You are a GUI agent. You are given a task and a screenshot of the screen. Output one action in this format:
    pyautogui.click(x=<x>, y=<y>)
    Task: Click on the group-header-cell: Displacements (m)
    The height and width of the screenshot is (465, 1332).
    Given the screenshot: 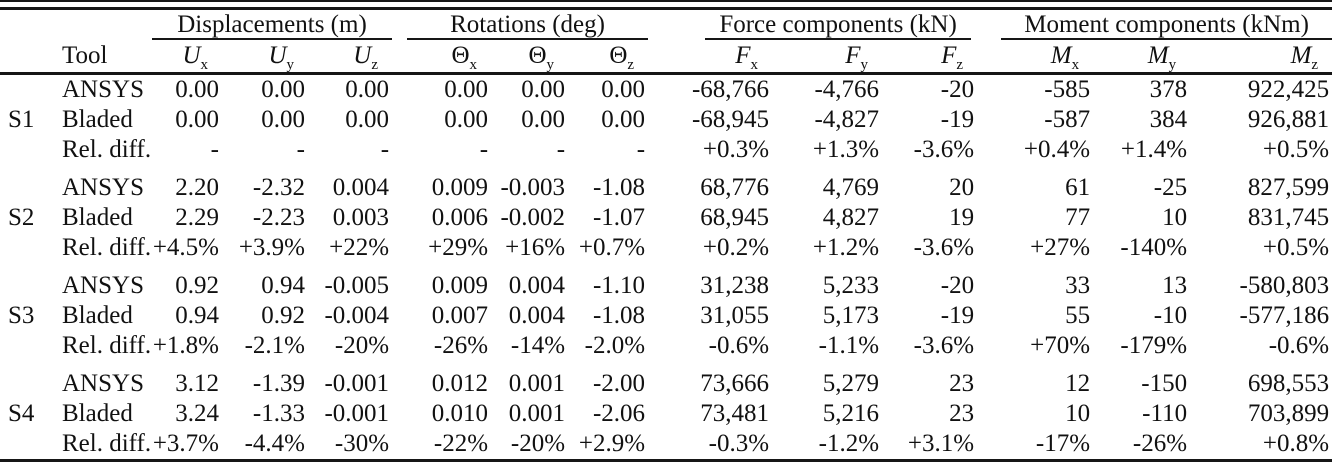 What is the action you would take?
    pyautogui.click(x=270, y=25)
    